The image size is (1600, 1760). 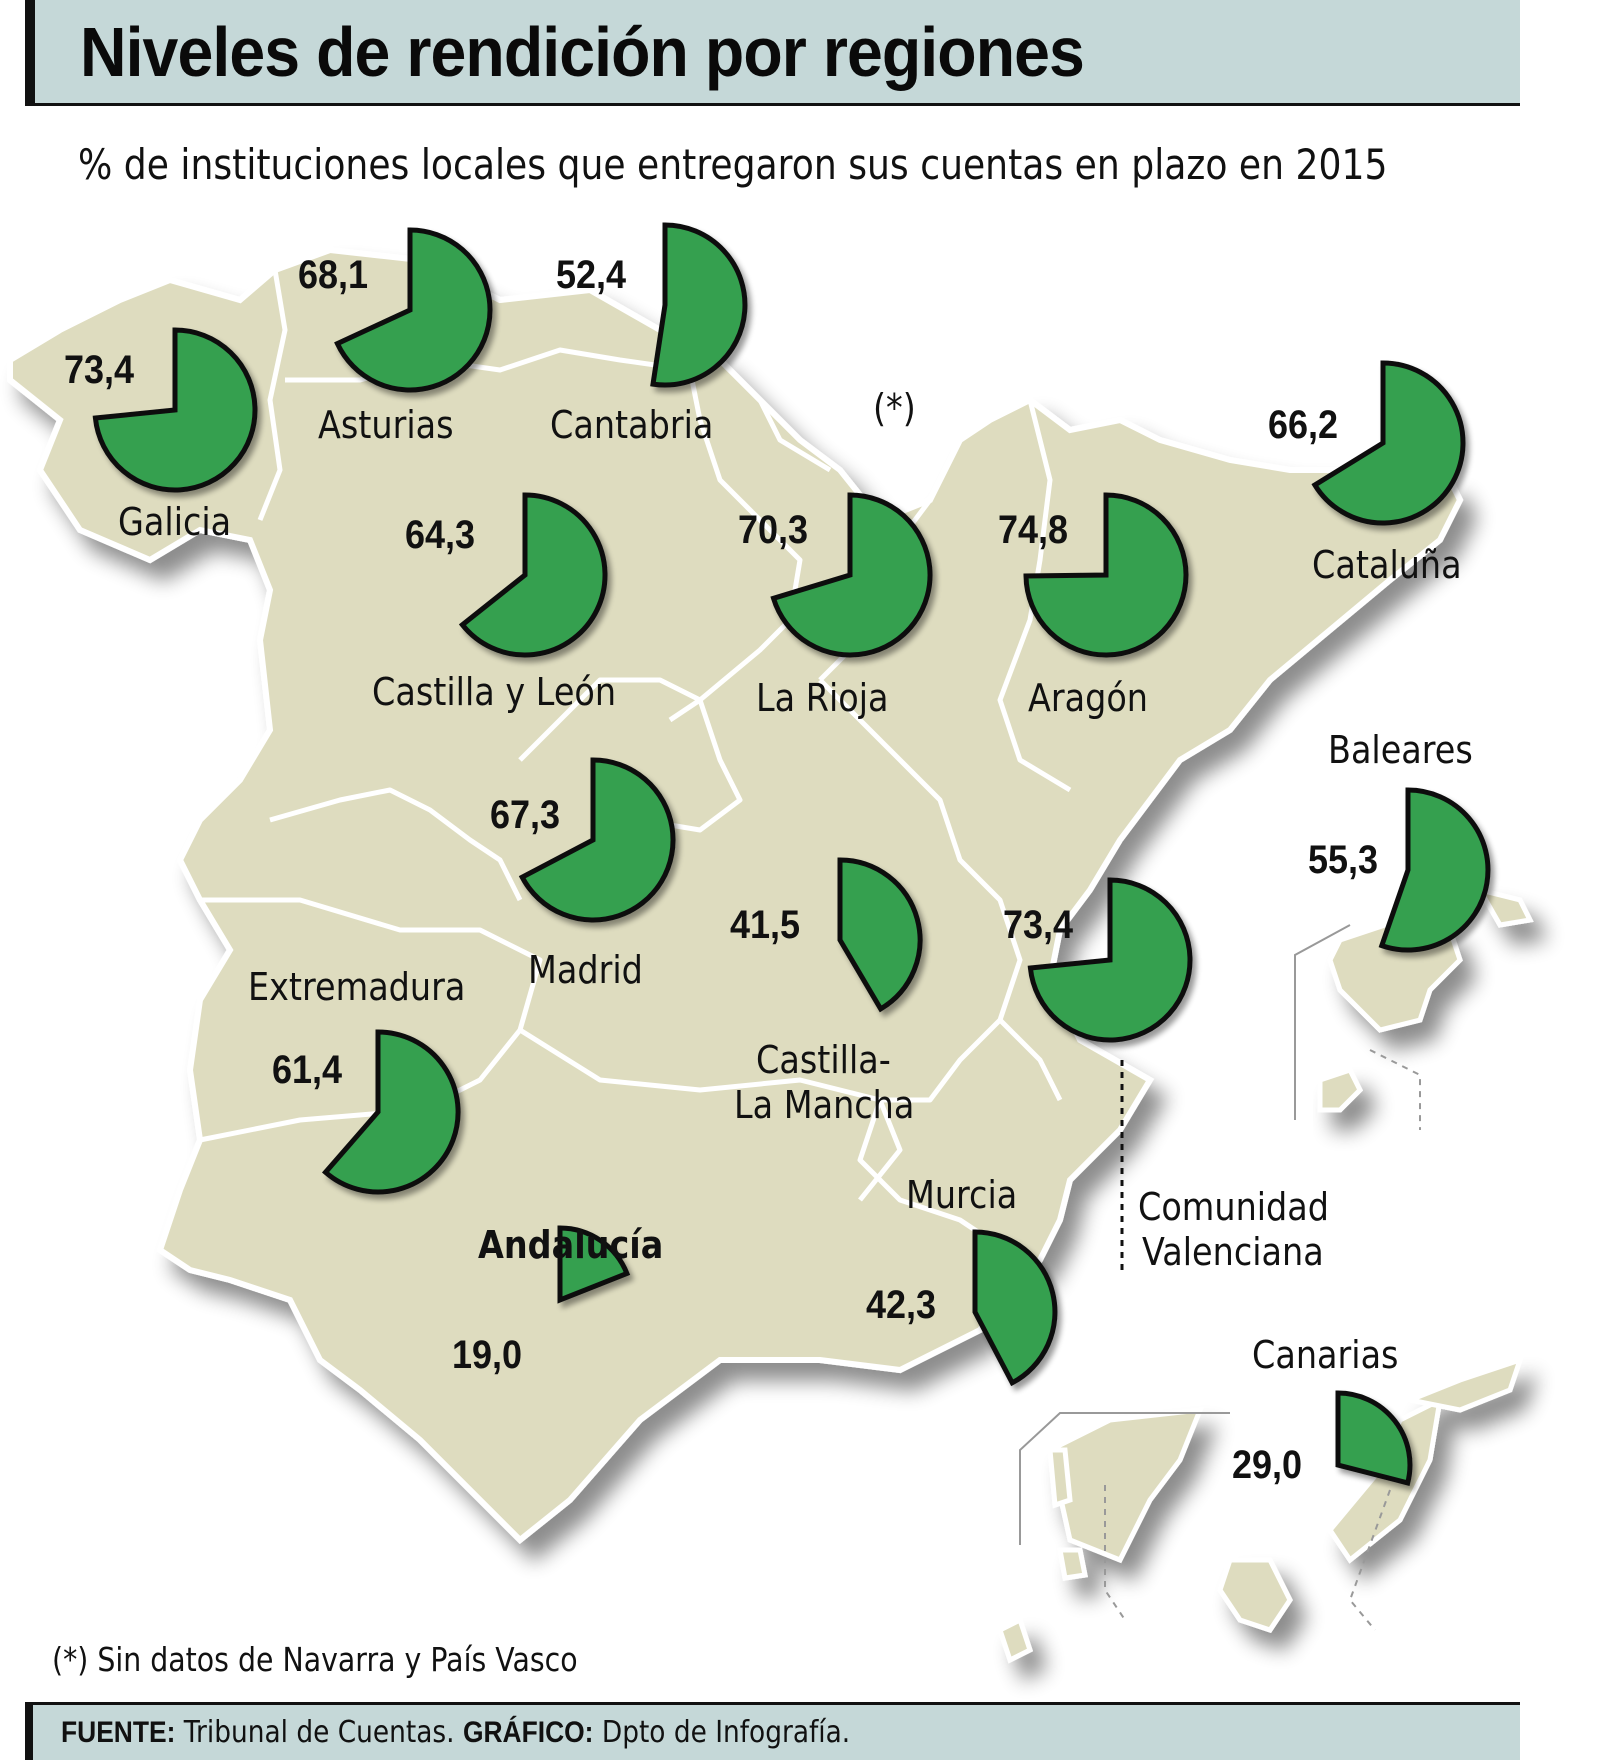 What do you see at coordinates (333, 275) in the screenshot?
I see `value-asturias: 68,1` at bounding box center [333, 275].